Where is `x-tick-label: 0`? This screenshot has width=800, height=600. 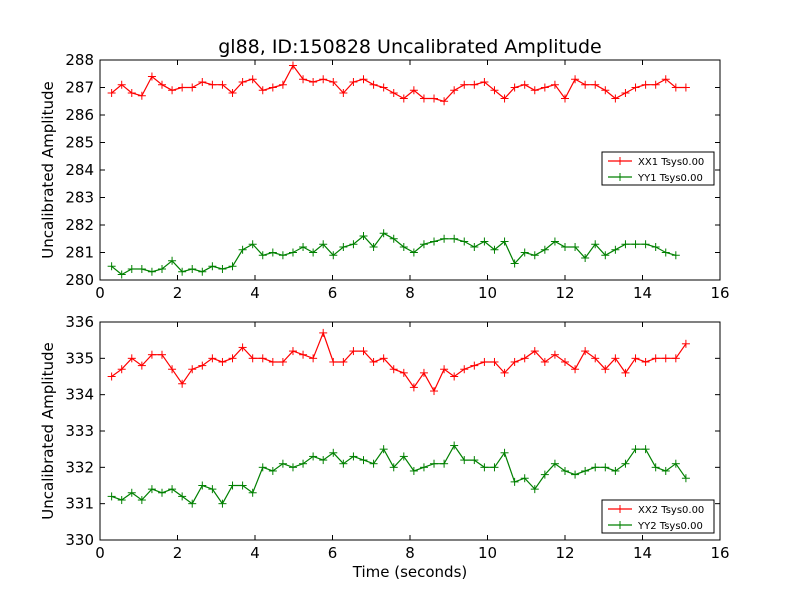 x-tick-label: 0 is located at coordinates (100, 553).